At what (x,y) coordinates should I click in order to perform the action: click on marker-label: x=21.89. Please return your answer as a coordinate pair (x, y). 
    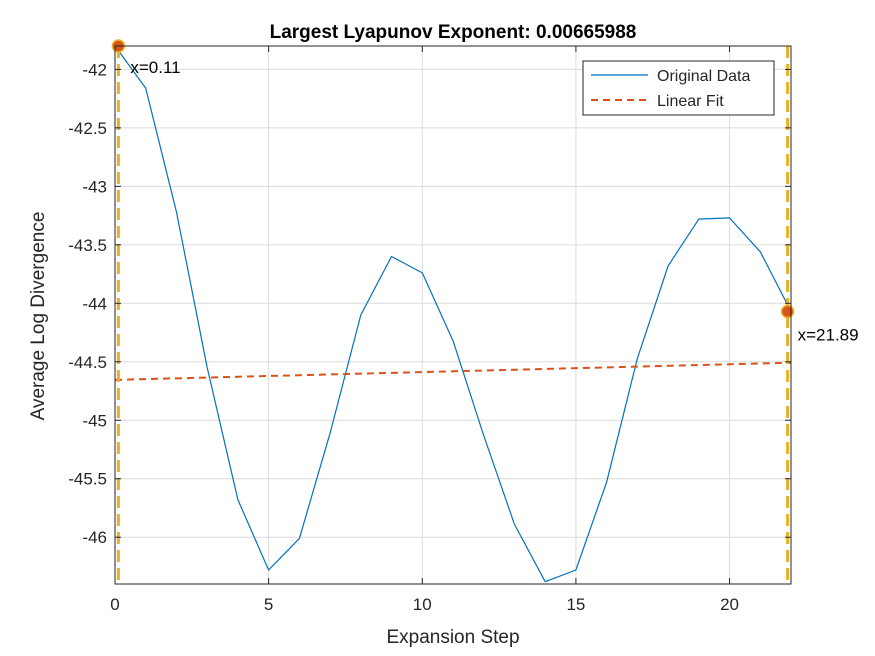
    Looking at the image, I should click on (828, 334).